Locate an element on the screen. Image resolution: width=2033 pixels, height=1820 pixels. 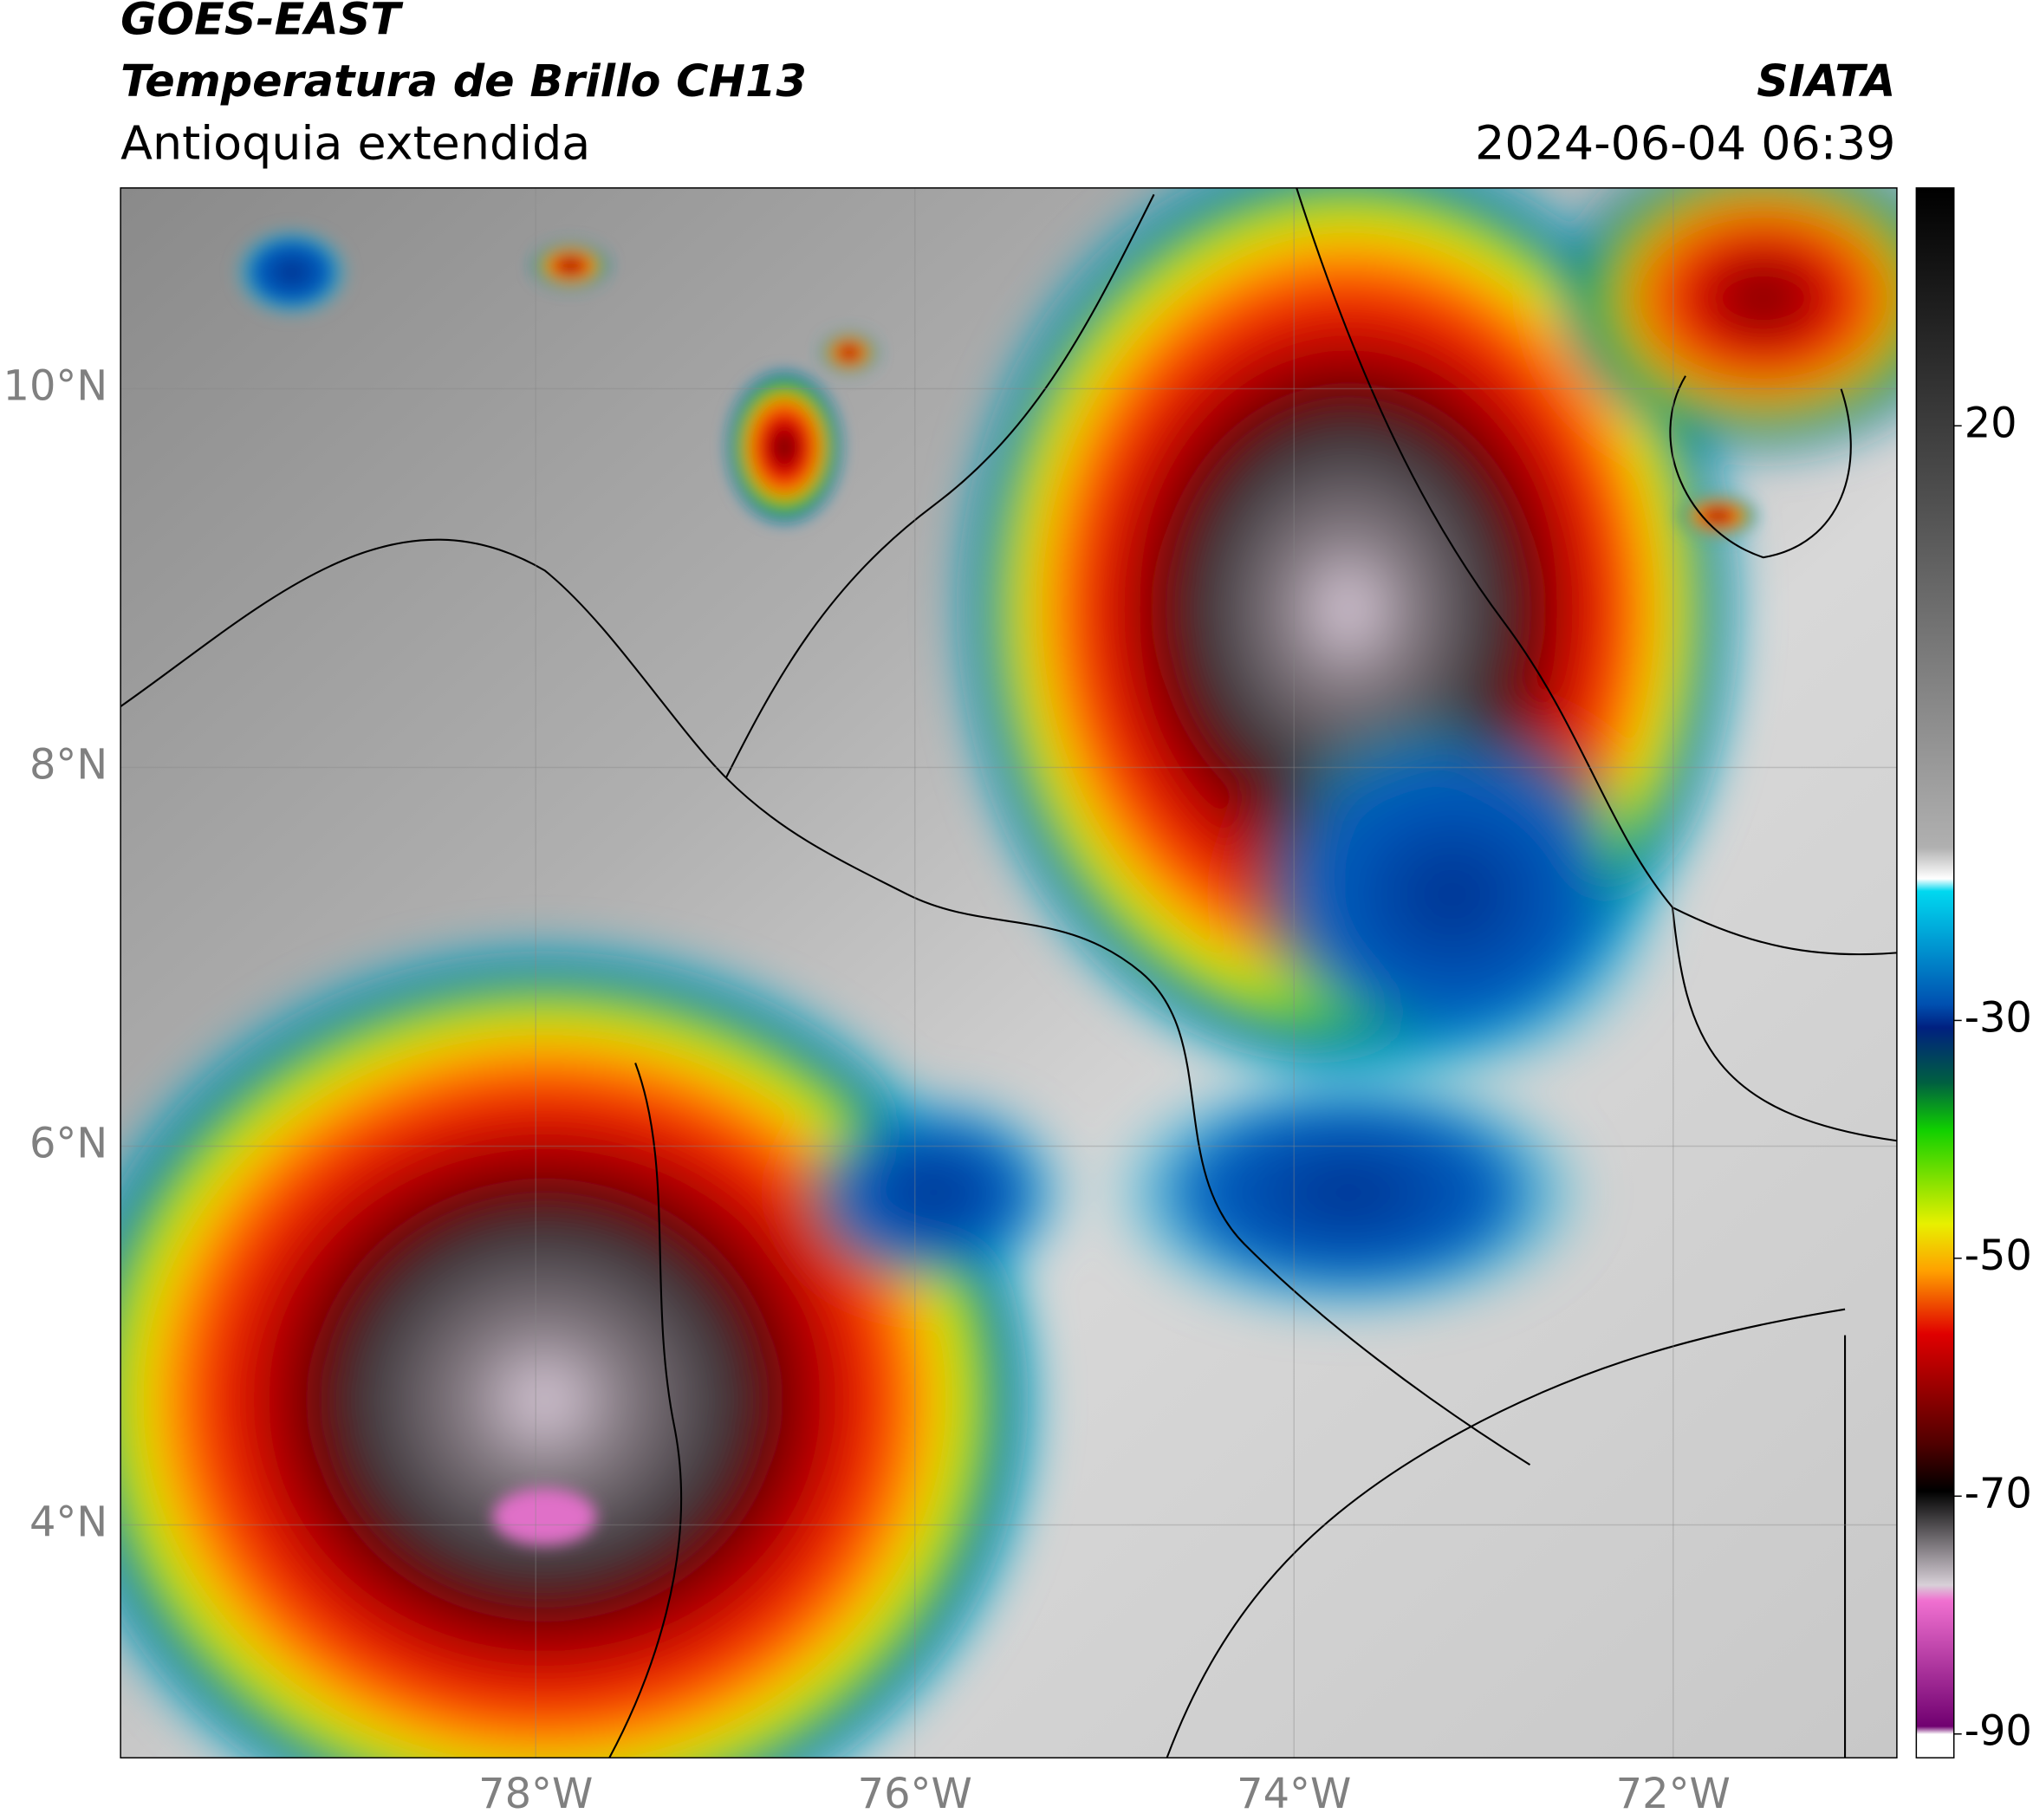
colorbar-tick-label: -50 is located at coordinates (1998, 1256).